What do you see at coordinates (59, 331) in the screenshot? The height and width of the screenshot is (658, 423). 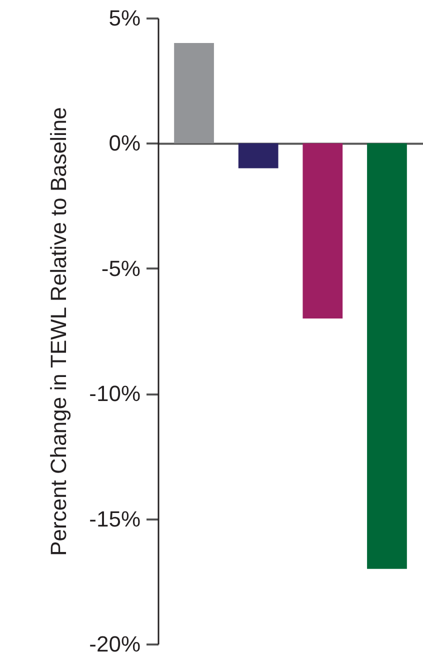 I see `y-axis-title: Percent Change in TEWL Relative to Baseline` at bounding box center [59, 331].